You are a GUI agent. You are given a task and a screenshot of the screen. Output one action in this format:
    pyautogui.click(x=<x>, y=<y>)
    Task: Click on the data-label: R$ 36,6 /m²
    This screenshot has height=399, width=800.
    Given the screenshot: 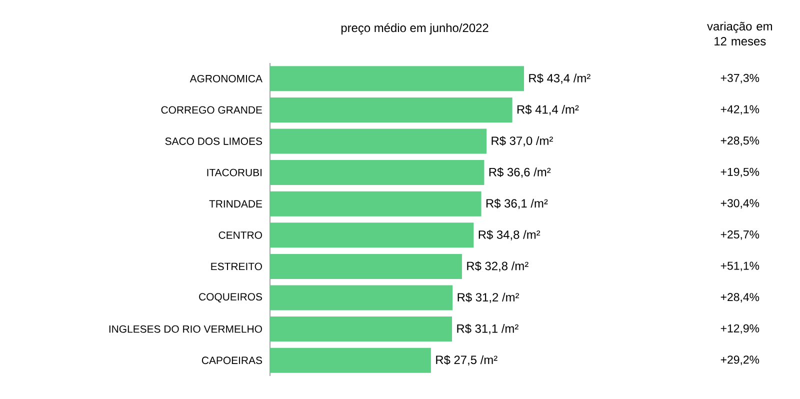 What is the action you would take?
    pyautogui.click(x=520, y=172)
    